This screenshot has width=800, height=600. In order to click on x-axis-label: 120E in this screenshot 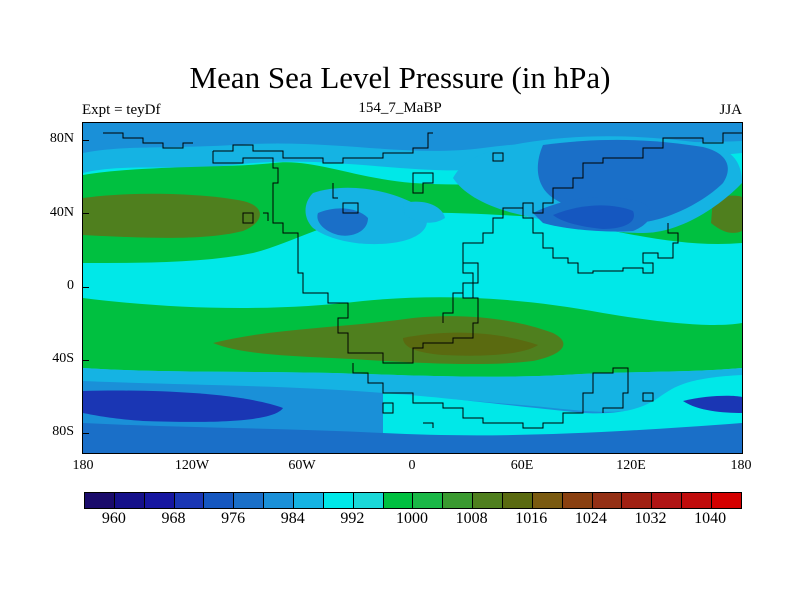, I will do `click(631, 465)`.